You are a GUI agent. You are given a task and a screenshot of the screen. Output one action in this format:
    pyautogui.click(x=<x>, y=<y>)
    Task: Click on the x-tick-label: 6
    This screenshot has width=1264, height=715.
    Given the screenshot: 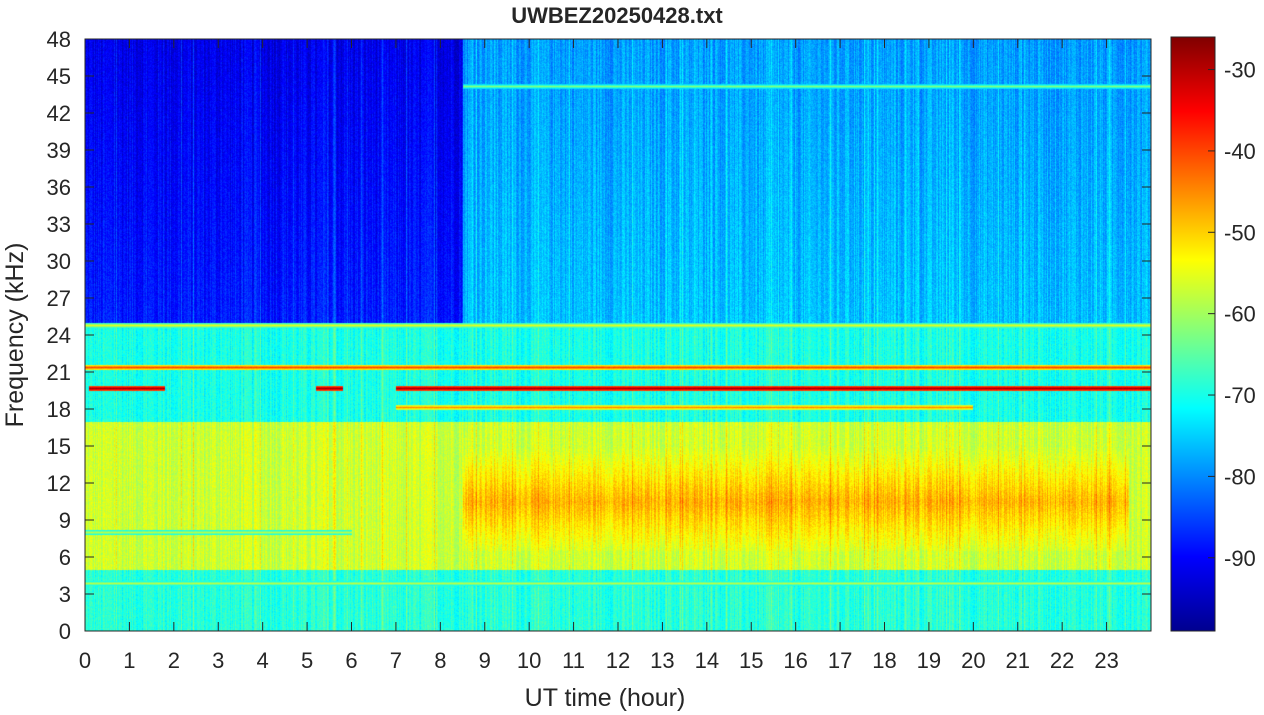 What is the action you would take?
    pyautogui.click(x=351, y=660)
    